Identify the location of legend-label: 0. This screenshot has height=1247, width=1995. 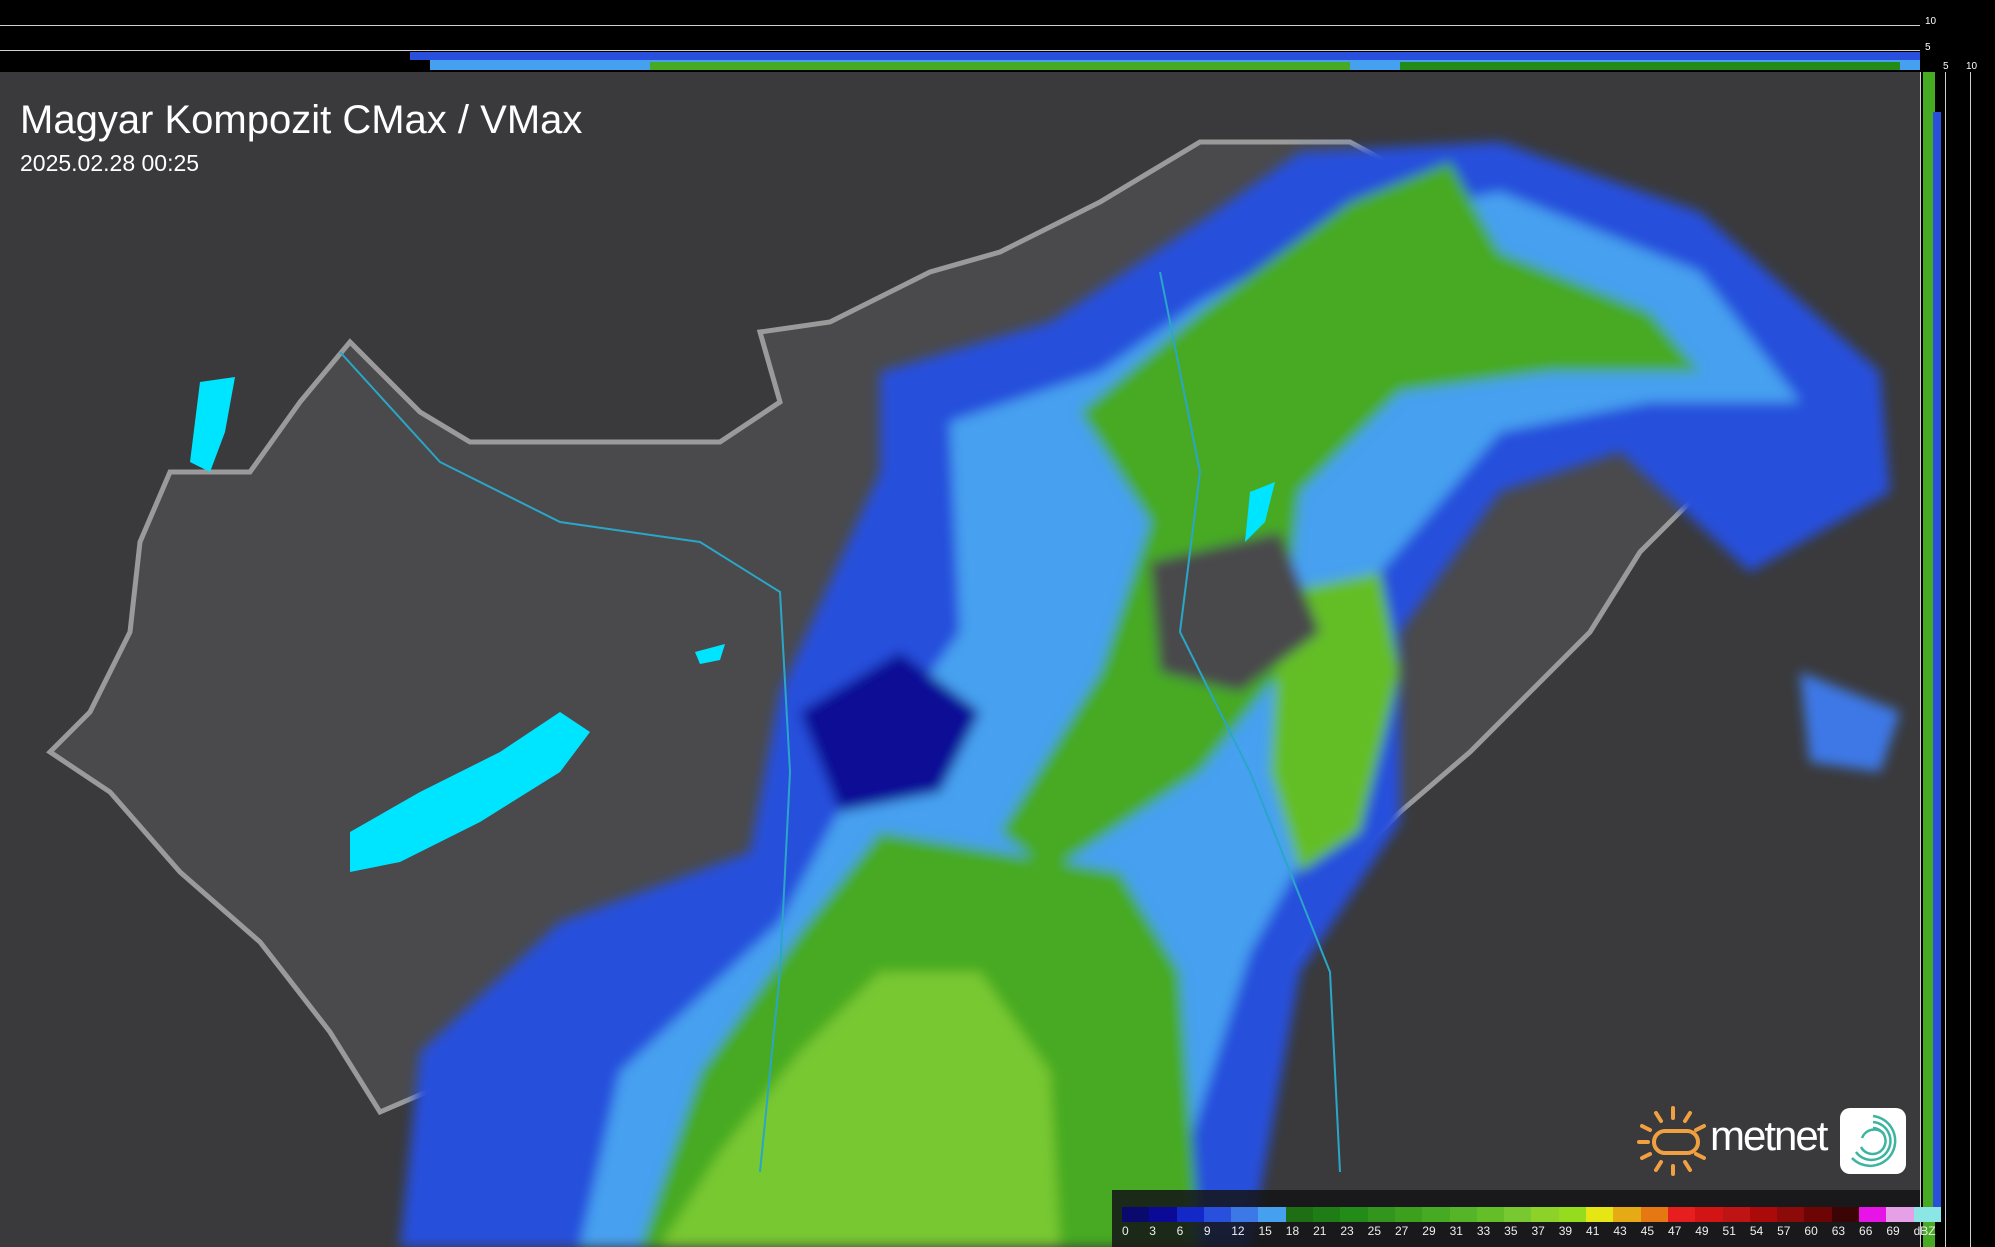
(1125, 1231).